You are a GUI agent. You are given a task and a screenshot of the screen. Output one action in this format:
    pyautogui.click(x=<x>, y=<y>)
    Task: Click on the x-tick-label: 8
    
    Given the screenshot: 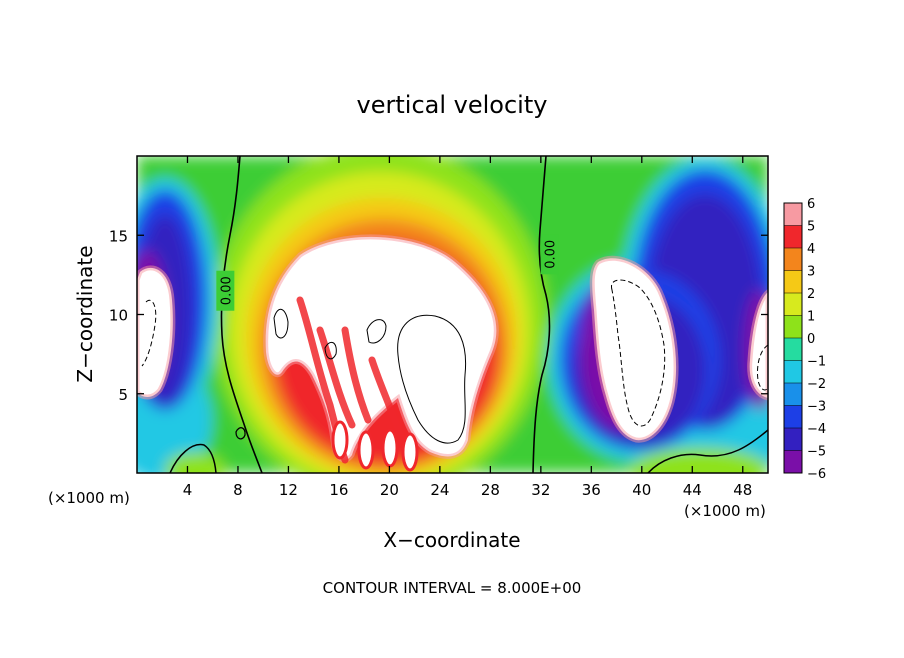 What is the action you would take?
    pyautogui.click(x=238, y=490)
    